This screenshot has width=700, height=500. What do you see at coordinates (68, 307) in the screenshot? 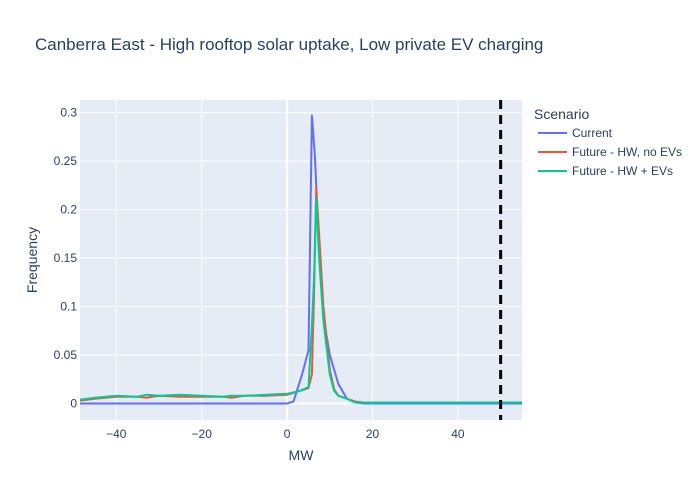
I see `y-tick-label: 0.1` at bounding box center [68, 307].